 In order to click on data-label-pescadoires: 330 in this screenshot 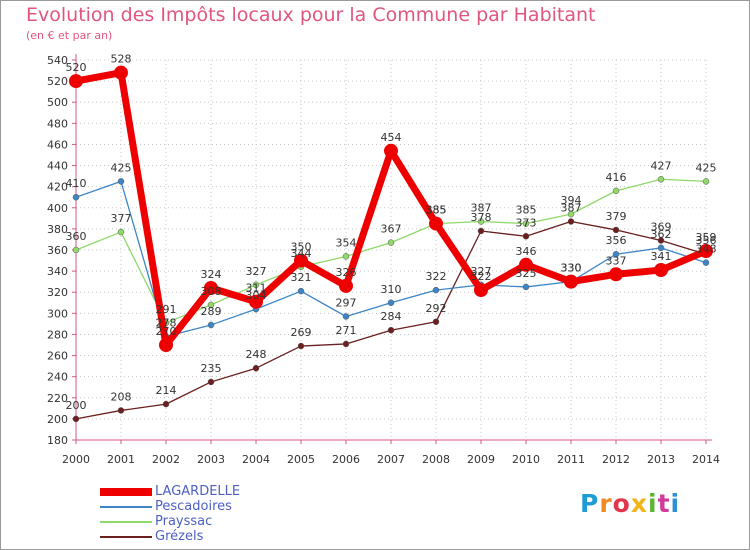, I will do `click(571, 268)`.